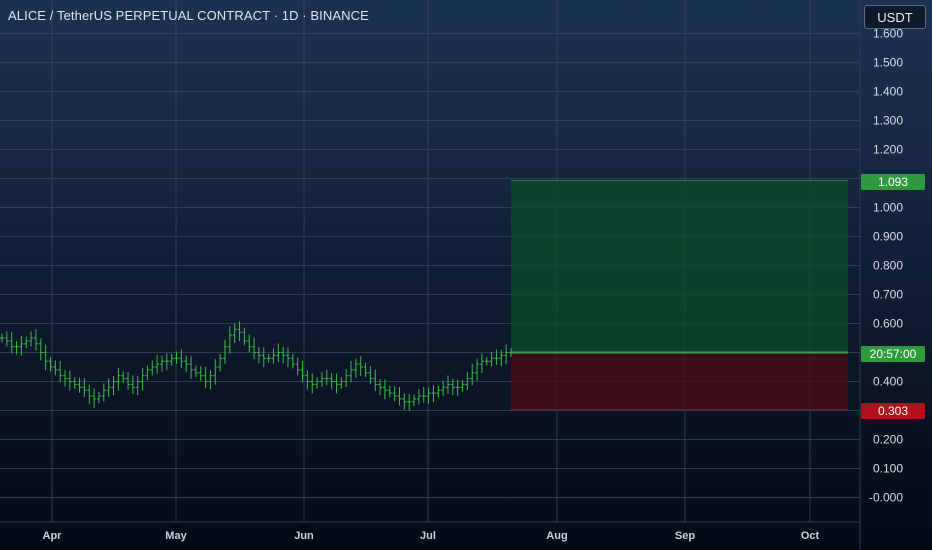 This screenshot has width=932, height=550. I want to click on y-tick-label: 0.400, so click(888, 382).